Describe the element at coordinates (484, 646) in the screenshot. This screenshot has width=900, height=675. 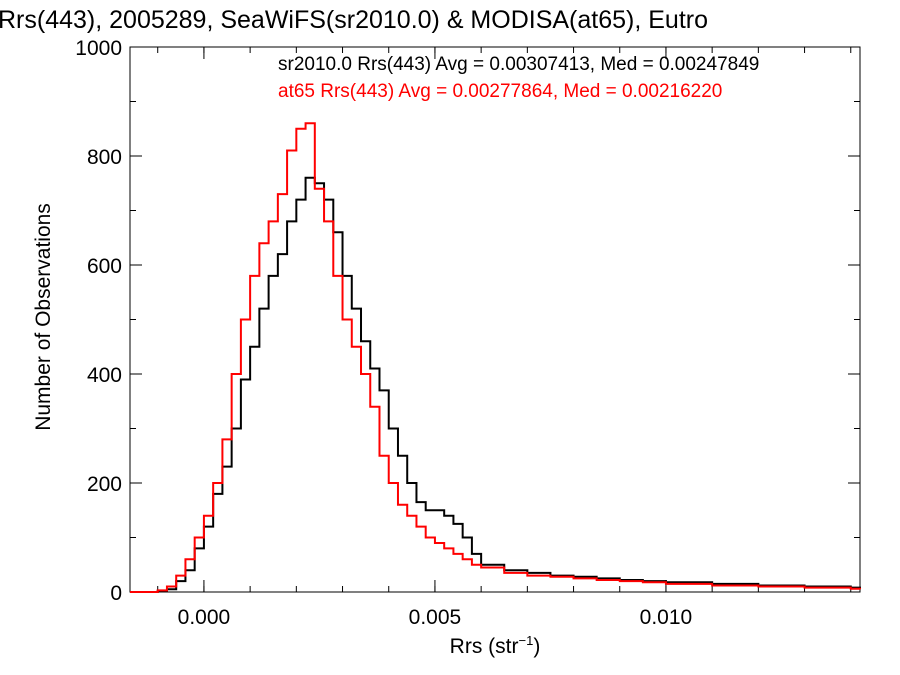
I see `x-axis-title-main: Rrs (str` at that location.